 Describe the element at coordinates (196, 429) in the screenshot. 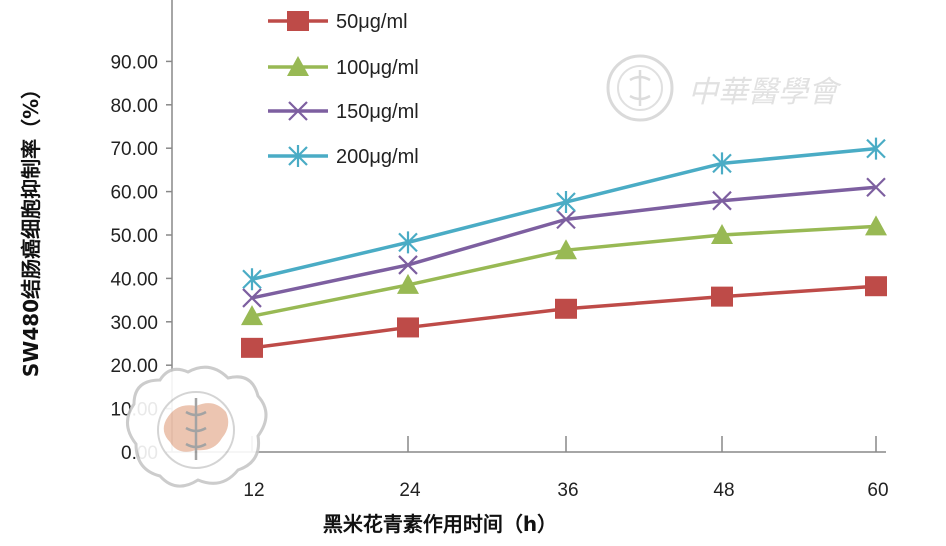

I see `caduceus-icon` at that location.